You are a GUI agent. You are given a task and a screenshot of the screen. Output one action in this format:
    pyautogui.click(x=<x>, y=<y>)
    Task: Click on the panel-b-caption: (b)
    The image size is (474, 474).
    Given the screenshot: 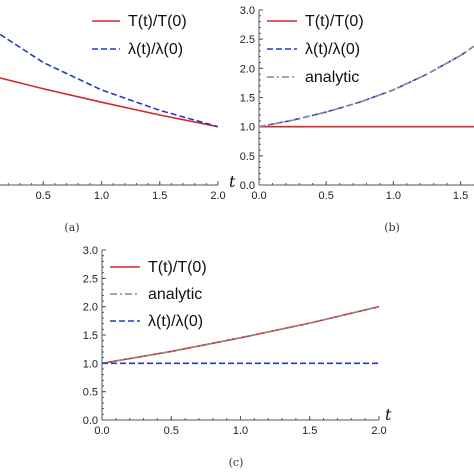 What is the action you would take?
    pyautogui.click(x=392, y=227)
    